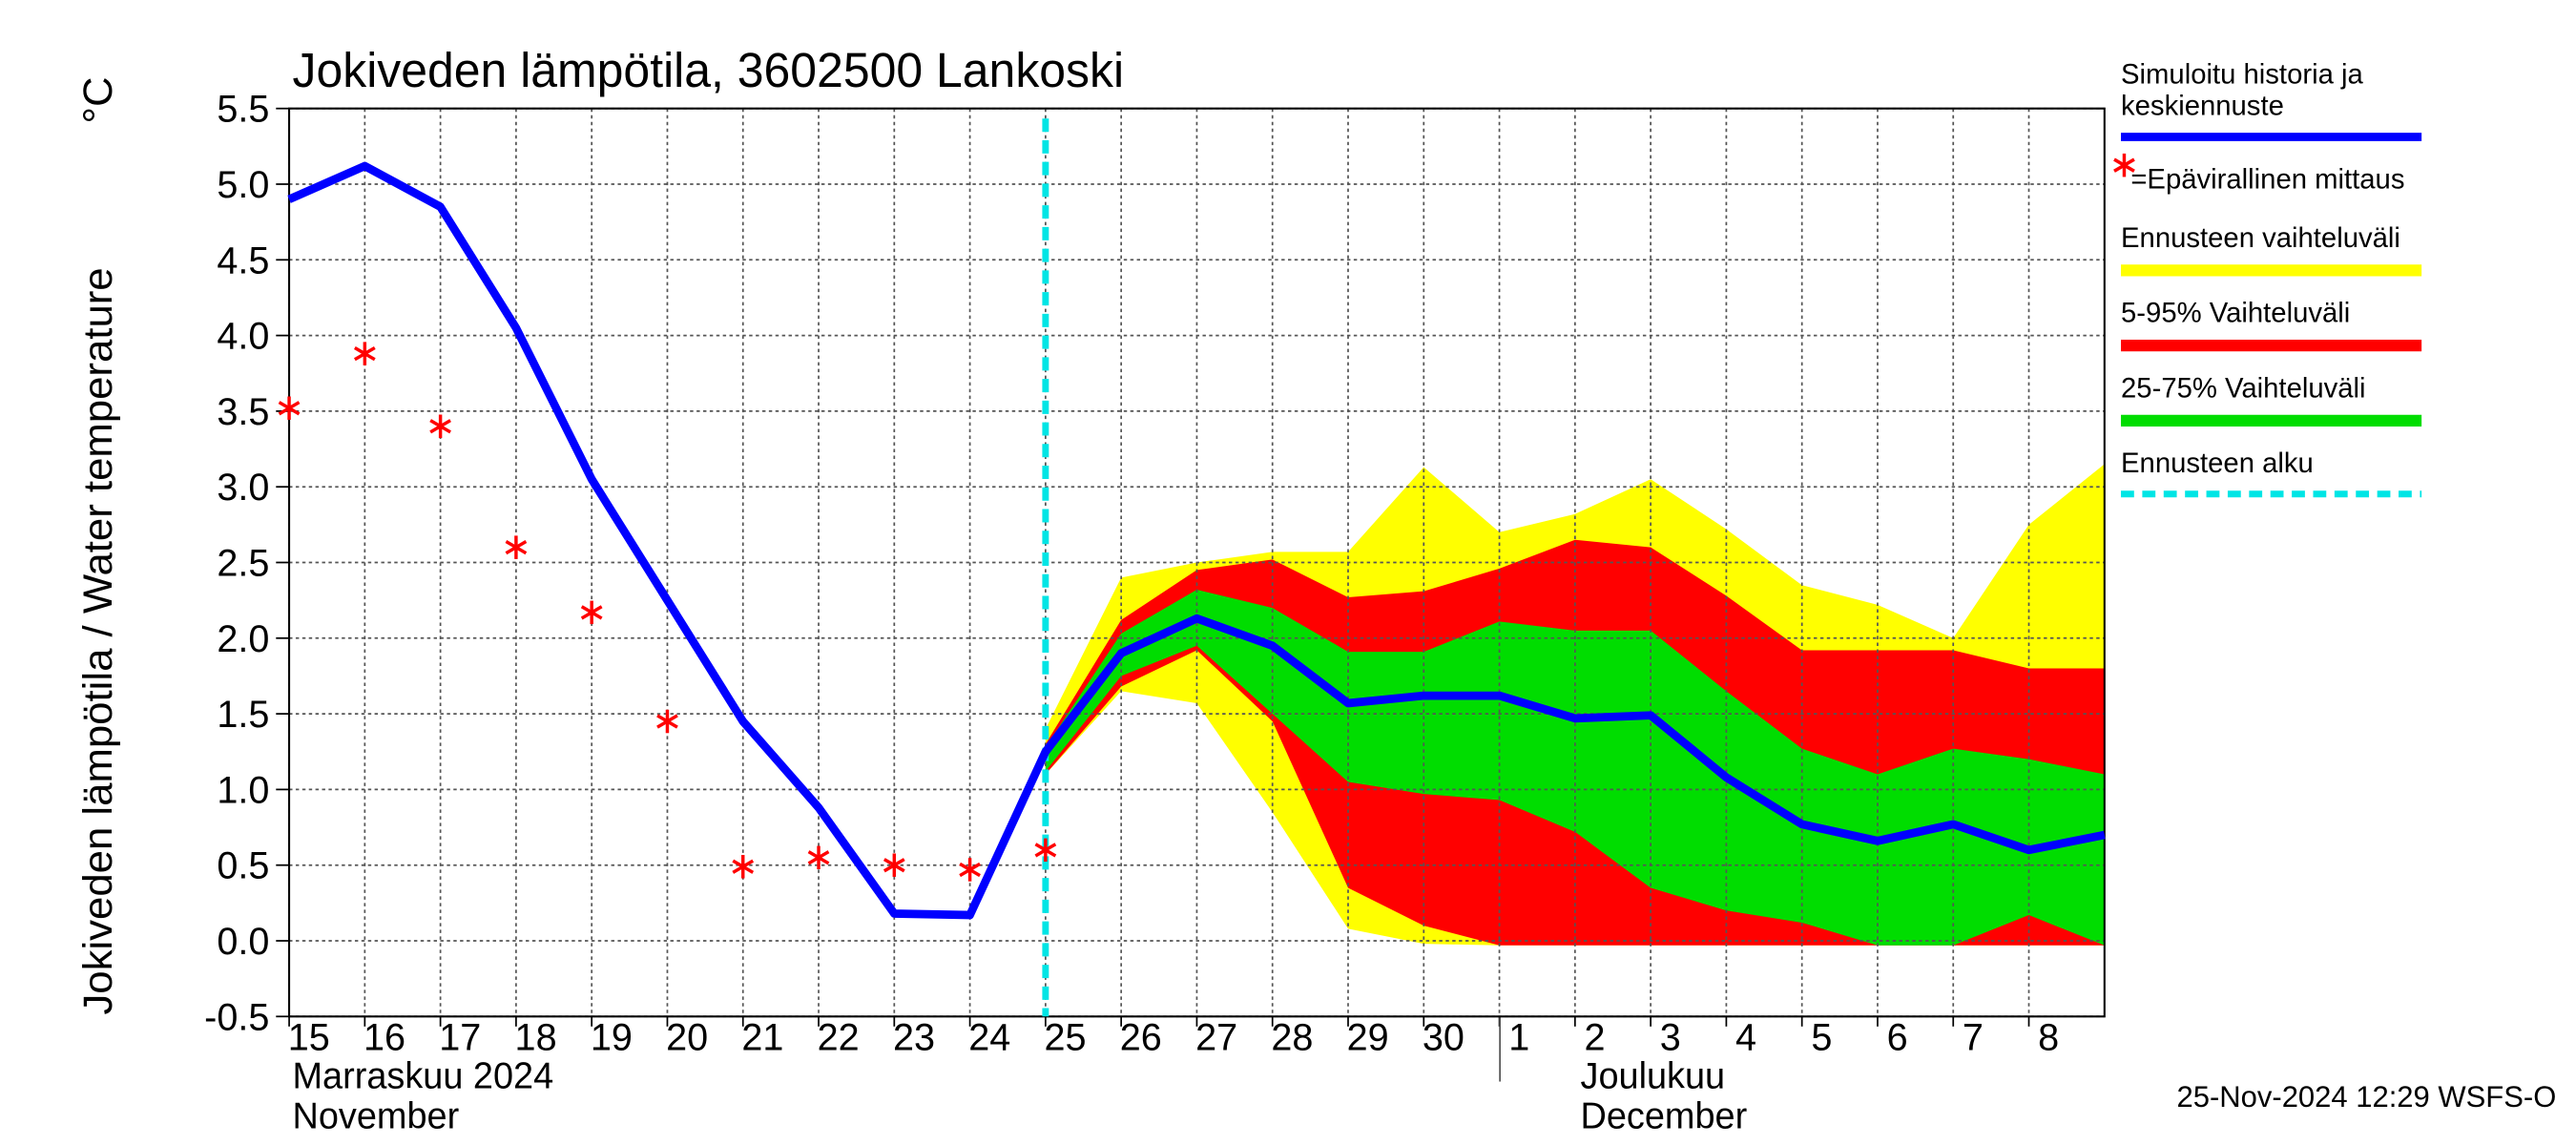  Describe the element at coordinates (839, 1037) in the screenshot. I see `x-tick-label: 22` at that location.